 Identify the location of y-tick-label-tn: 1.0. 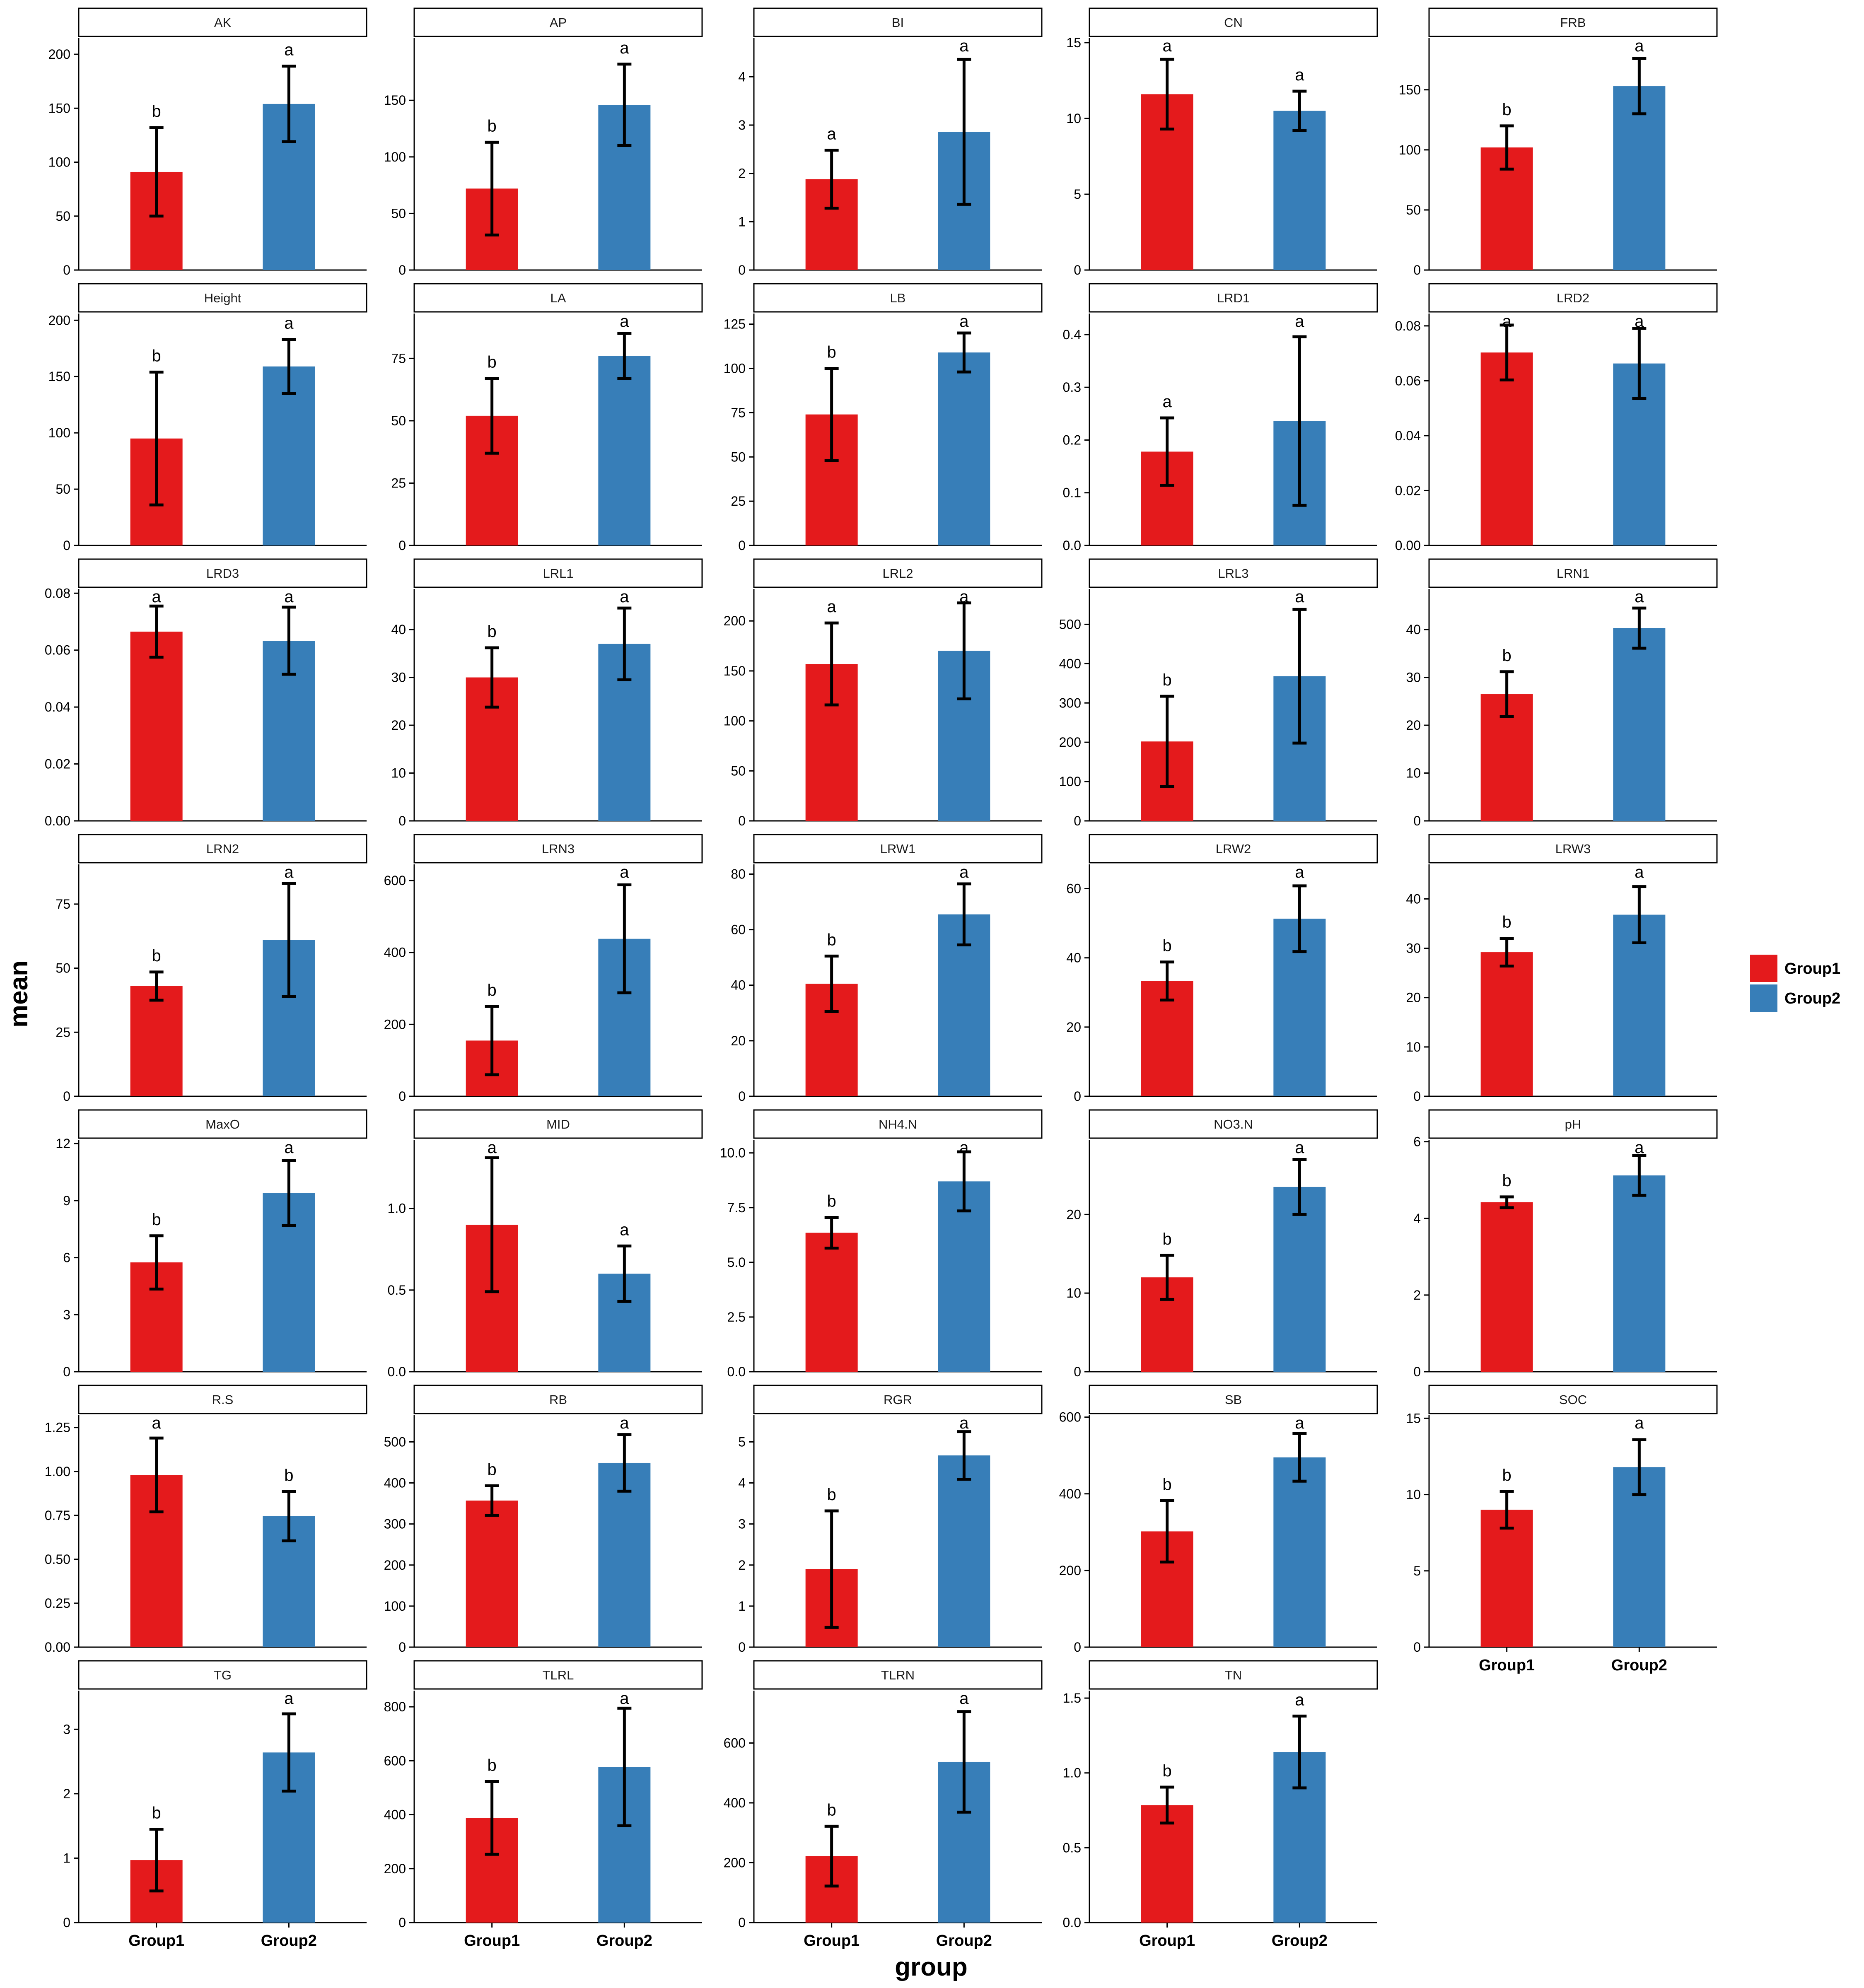
(1072, 1773).